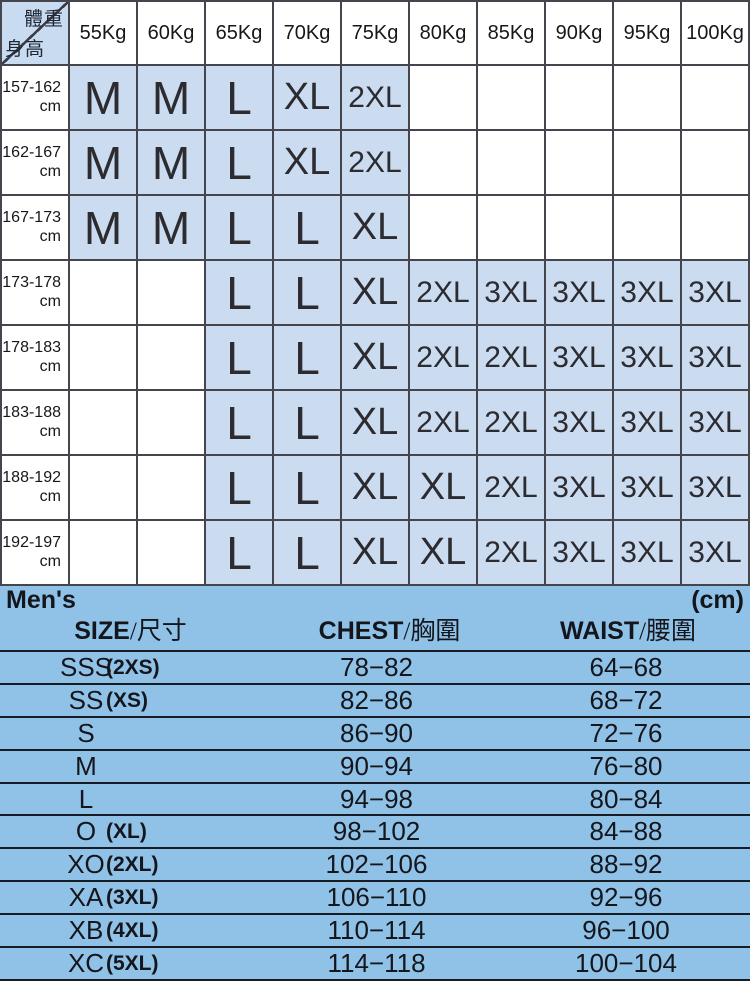  I want to click on weight-header-cell: 65Kg, so click(240, 34).